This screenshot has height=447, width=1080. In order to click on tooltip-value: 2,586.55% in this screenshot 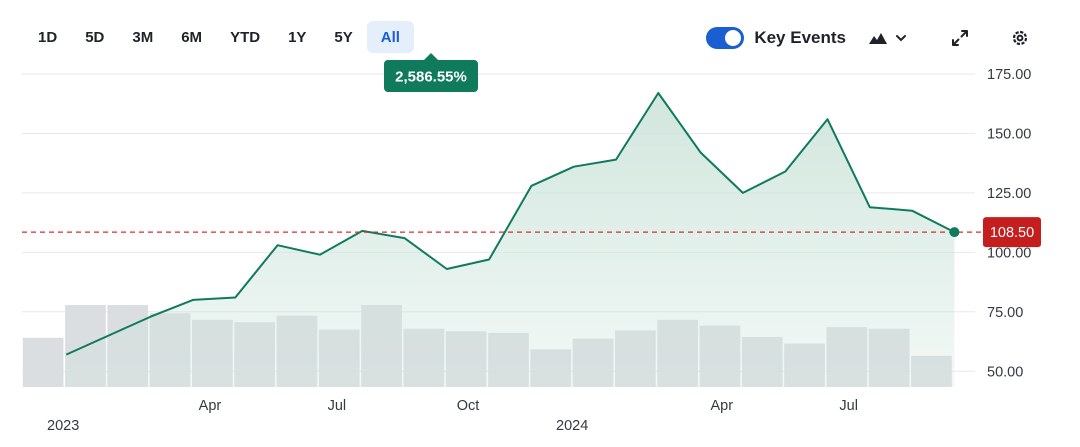, I will do `click(431, 77)`.